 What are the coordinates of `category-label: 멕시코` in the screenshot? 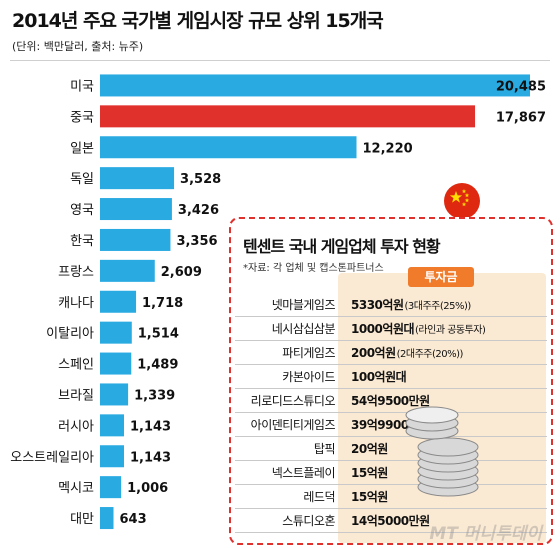 It's located at (76, 488).